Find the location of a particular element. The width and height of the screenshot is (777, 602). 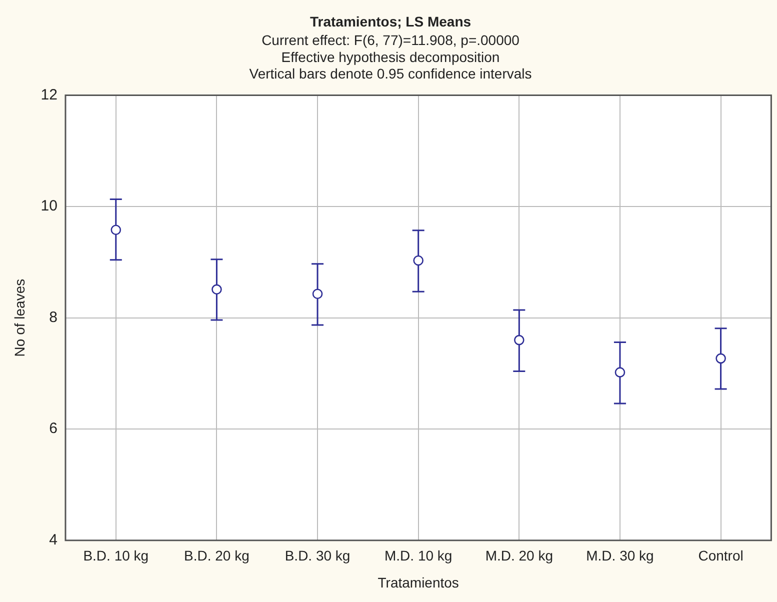

y-tick-label: 12 is located at coordinates (49, 95).